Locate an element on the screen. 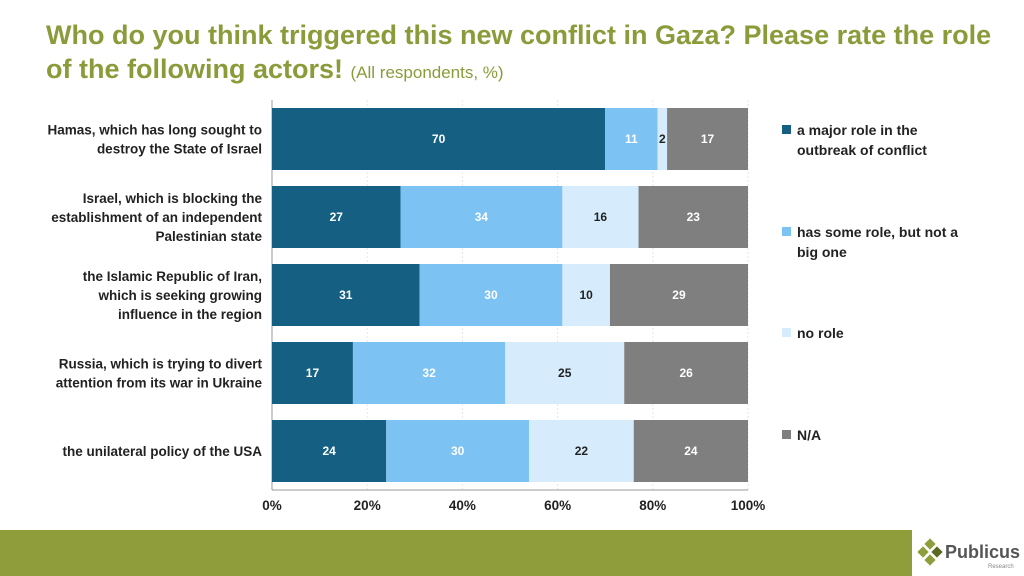 Image resolution: width=1024 pixels, height=576 pixels. data-label: 11 is located at coordinates (631, 139).